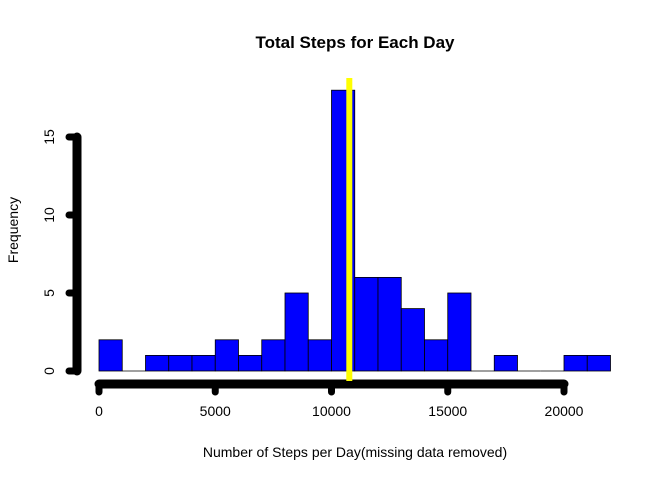 The height and width of the screenshot is (480, 672). Describe the element at coordinates (564, 411) in the screenshot. I see `x-tick-label: 20000` at that location.